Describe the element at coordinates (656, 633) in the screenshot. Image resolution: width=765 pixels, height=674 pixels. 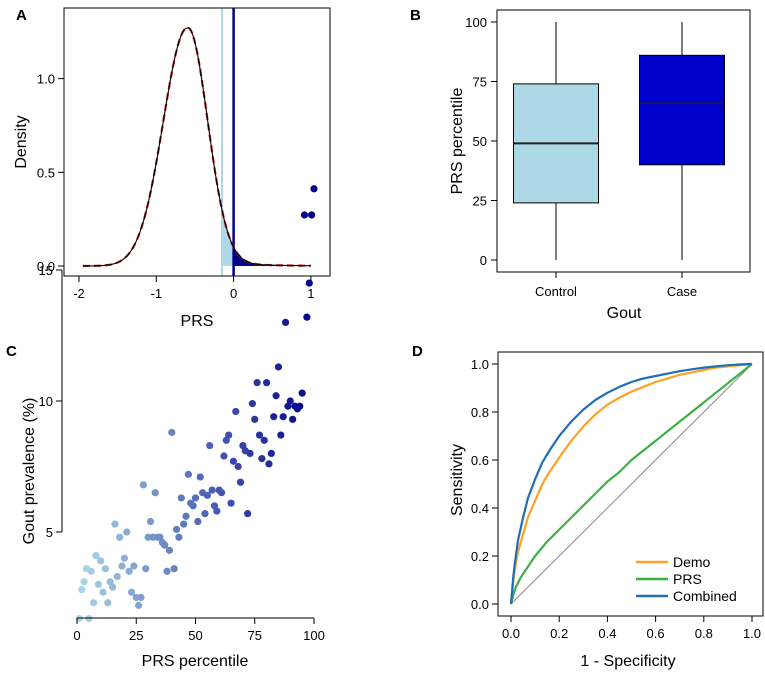
I see `roc-x-tick-label: 0.6` at that location.